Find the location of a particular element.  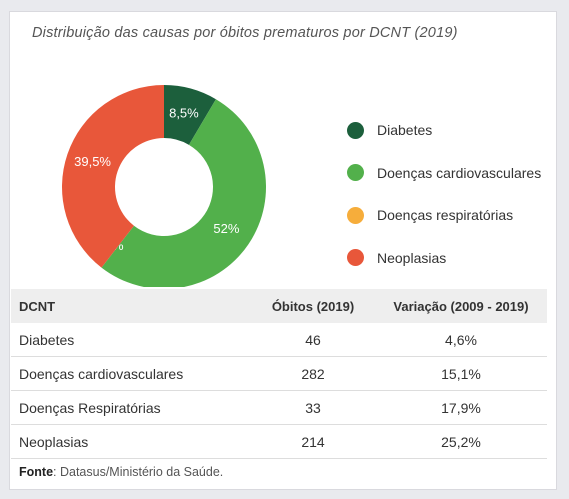

table-row: Diabetes 46 4,6% is located at coordinates (279, 340).